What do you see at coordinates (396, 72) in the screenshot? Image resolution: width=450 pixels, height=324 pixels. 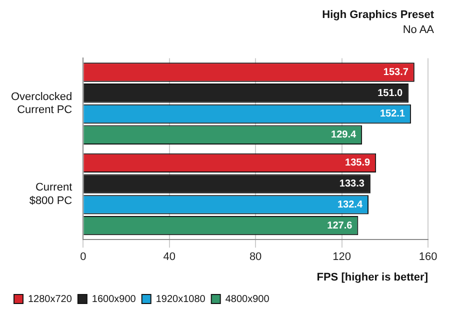 I see `data-label: 153.7` at bounding box center [396, 72].